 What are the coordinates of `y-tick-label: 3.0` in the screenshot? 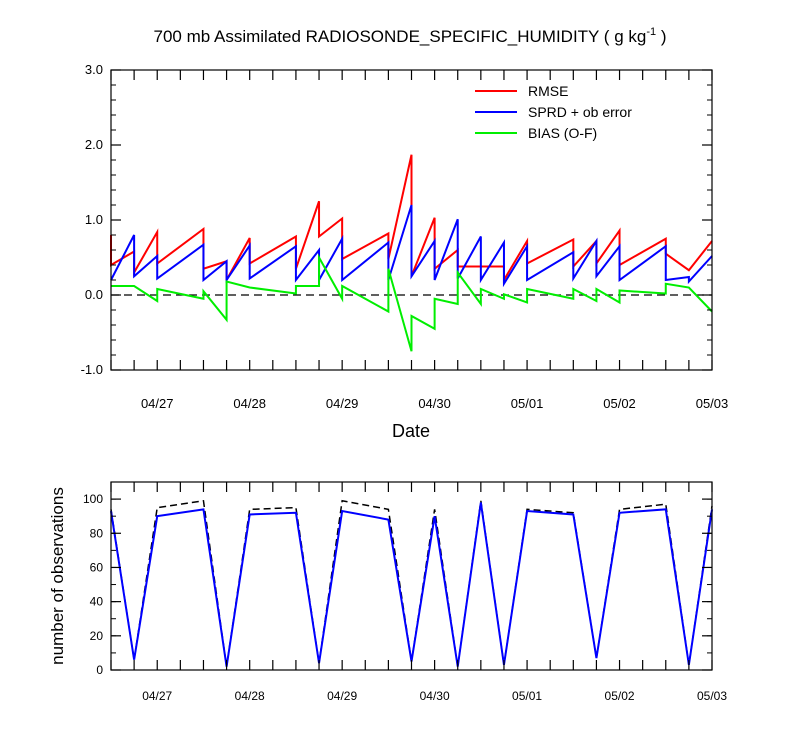 It's located at (94, 69).